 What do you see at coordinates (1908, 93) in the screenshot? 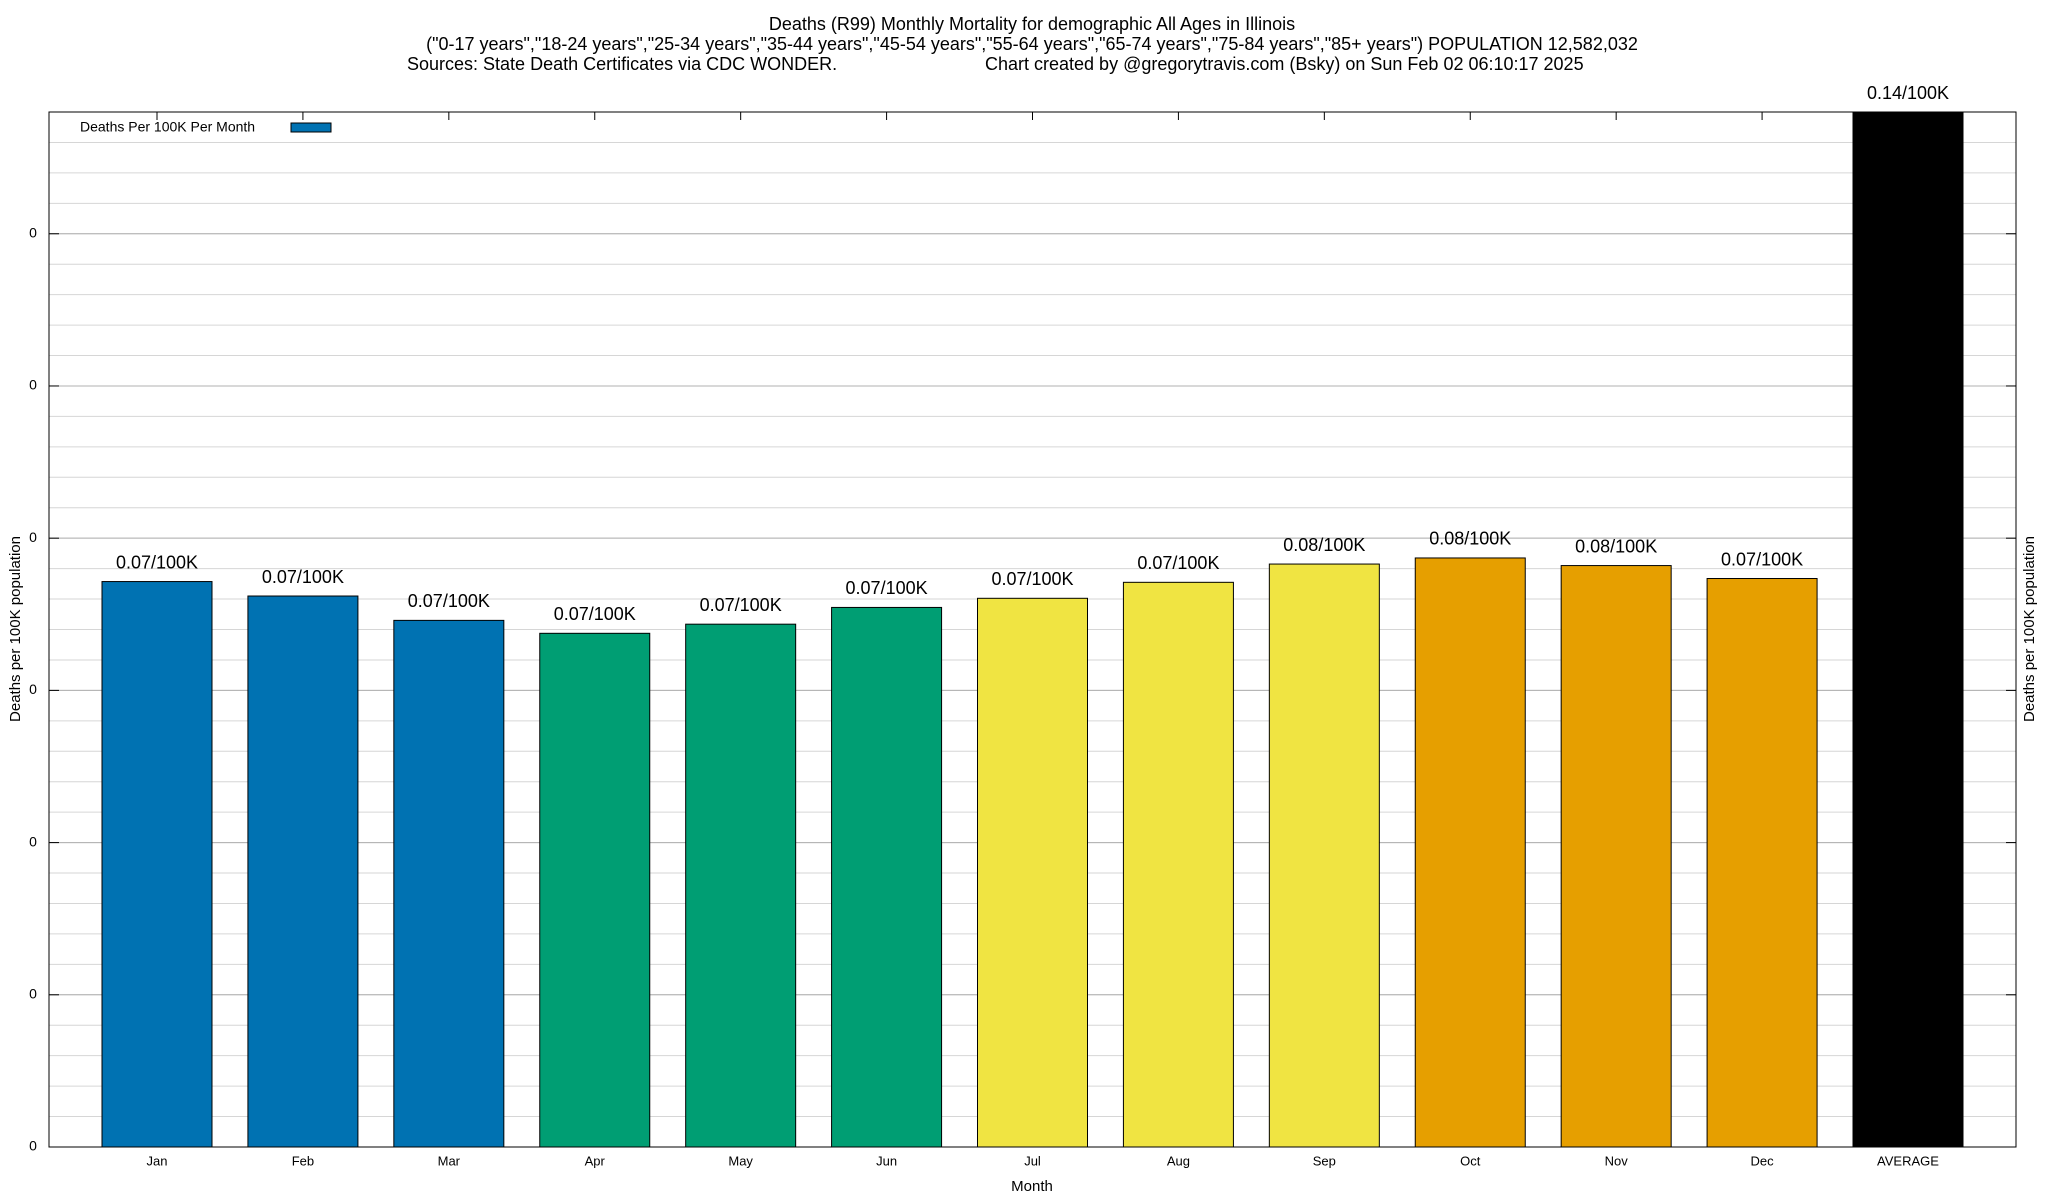
I see `value-label: 0.14/100K` at bounding box center [1908, 93].